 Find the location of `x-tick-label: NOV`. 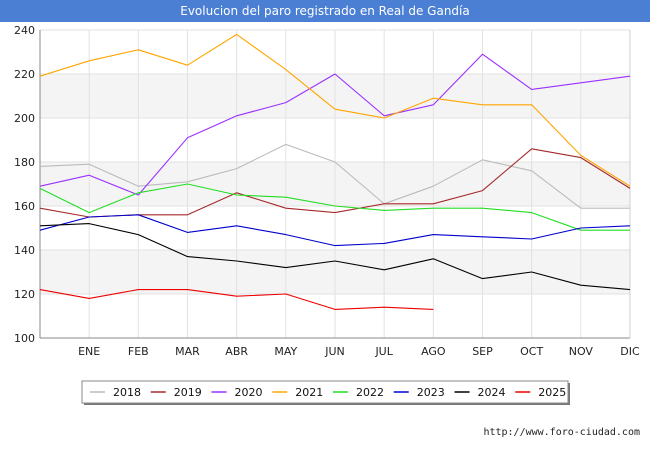

x-tick-label: NOV is located at coordinates (581, 351).